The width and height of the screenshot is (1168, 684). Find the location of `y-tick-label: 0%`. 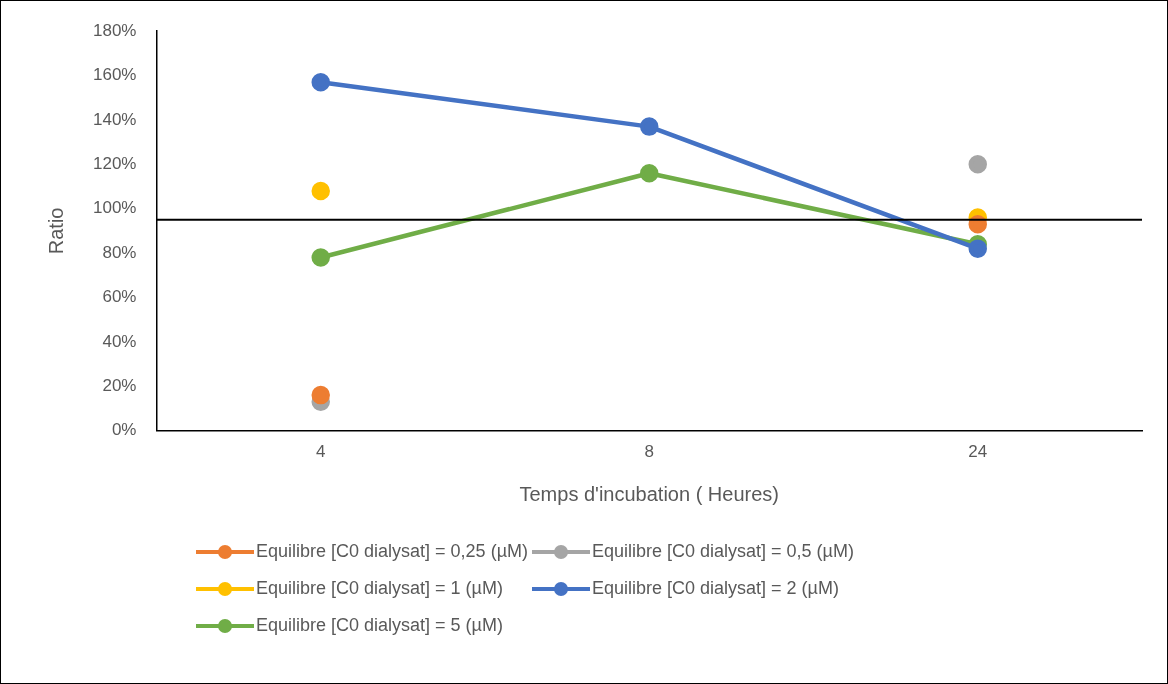

y-tick-label: 0% is located at coordinates (124, 430).